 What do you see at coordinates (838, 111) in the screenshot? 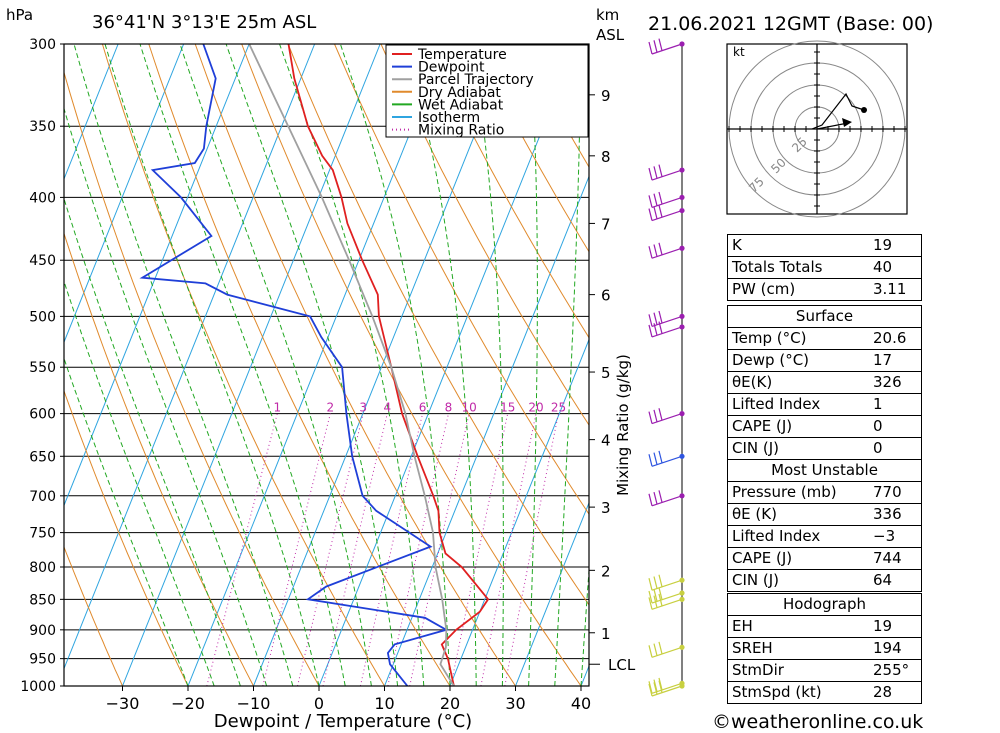
I see `hodograph-trace` at bounding box center [838, 111].